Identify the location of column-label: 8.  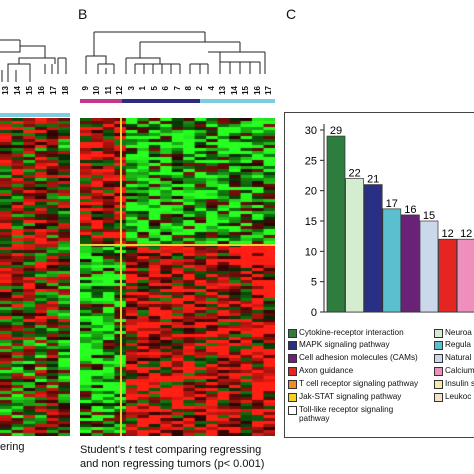
(188, 88).